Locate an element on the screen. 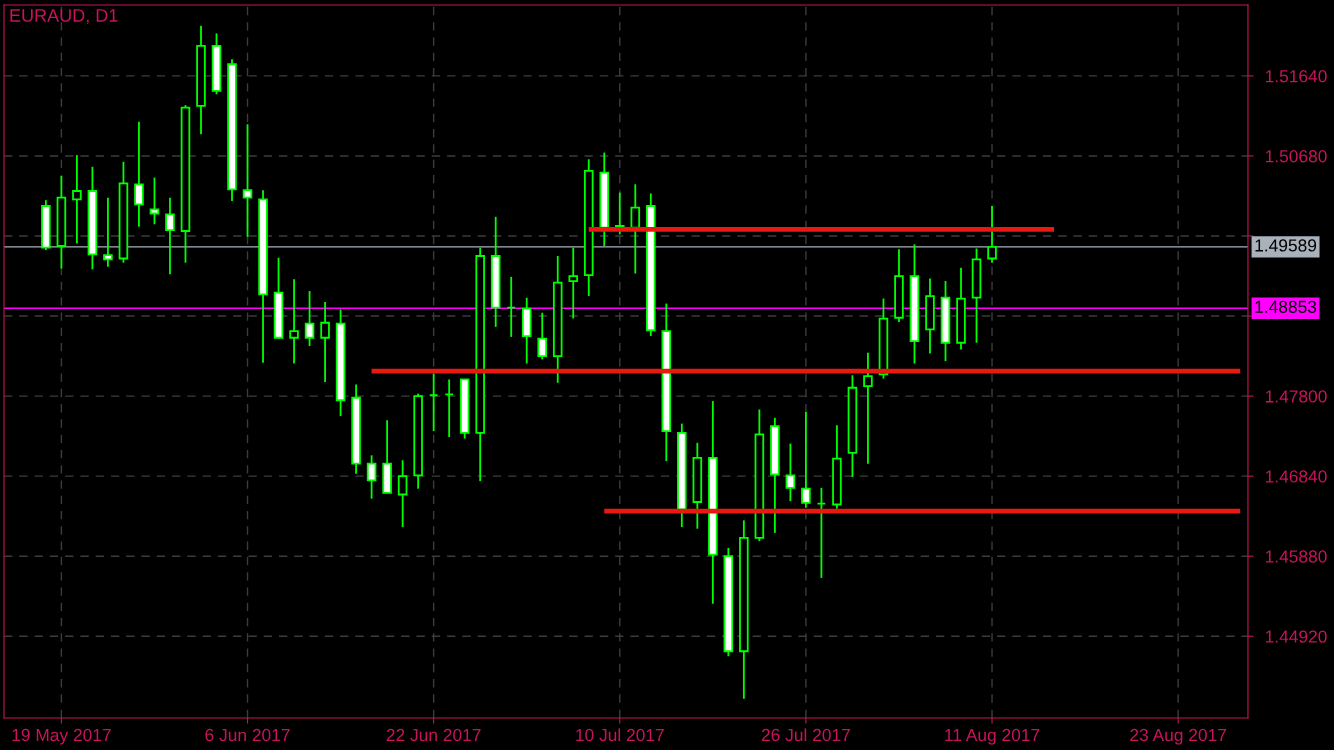  x-tick-label: 6 Jun 2017 is located at coordinates (247, 735).